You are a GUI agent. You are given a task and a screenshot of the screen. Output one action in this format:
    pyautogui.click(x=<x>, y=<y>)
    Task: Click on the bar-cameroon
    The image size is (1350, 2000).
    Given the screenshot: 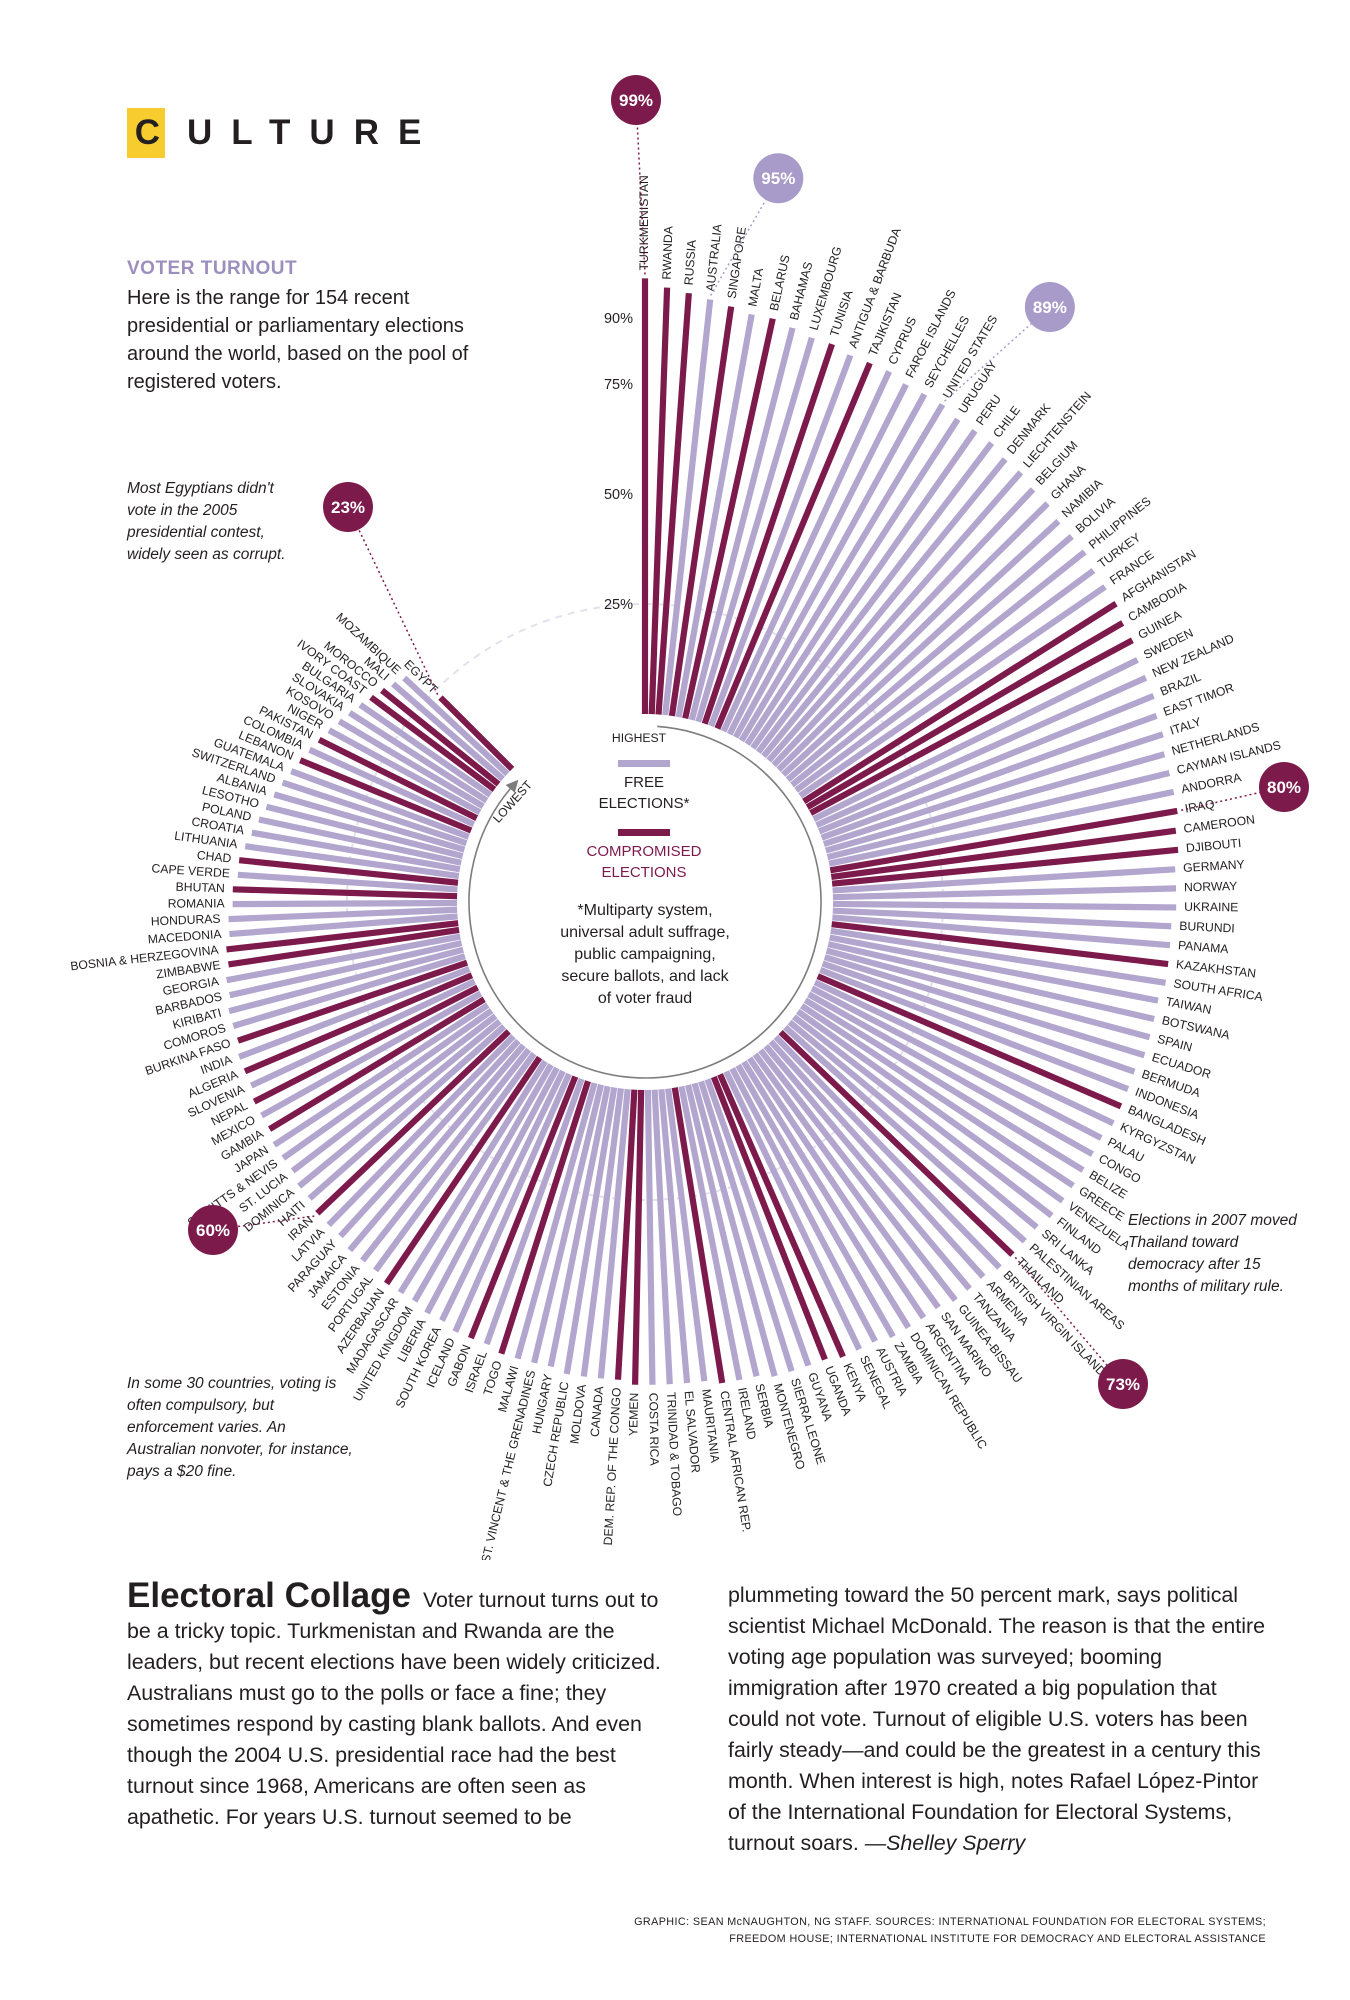 What is the action you would take?
    pyautogui.click(x=1003, y=854)
    